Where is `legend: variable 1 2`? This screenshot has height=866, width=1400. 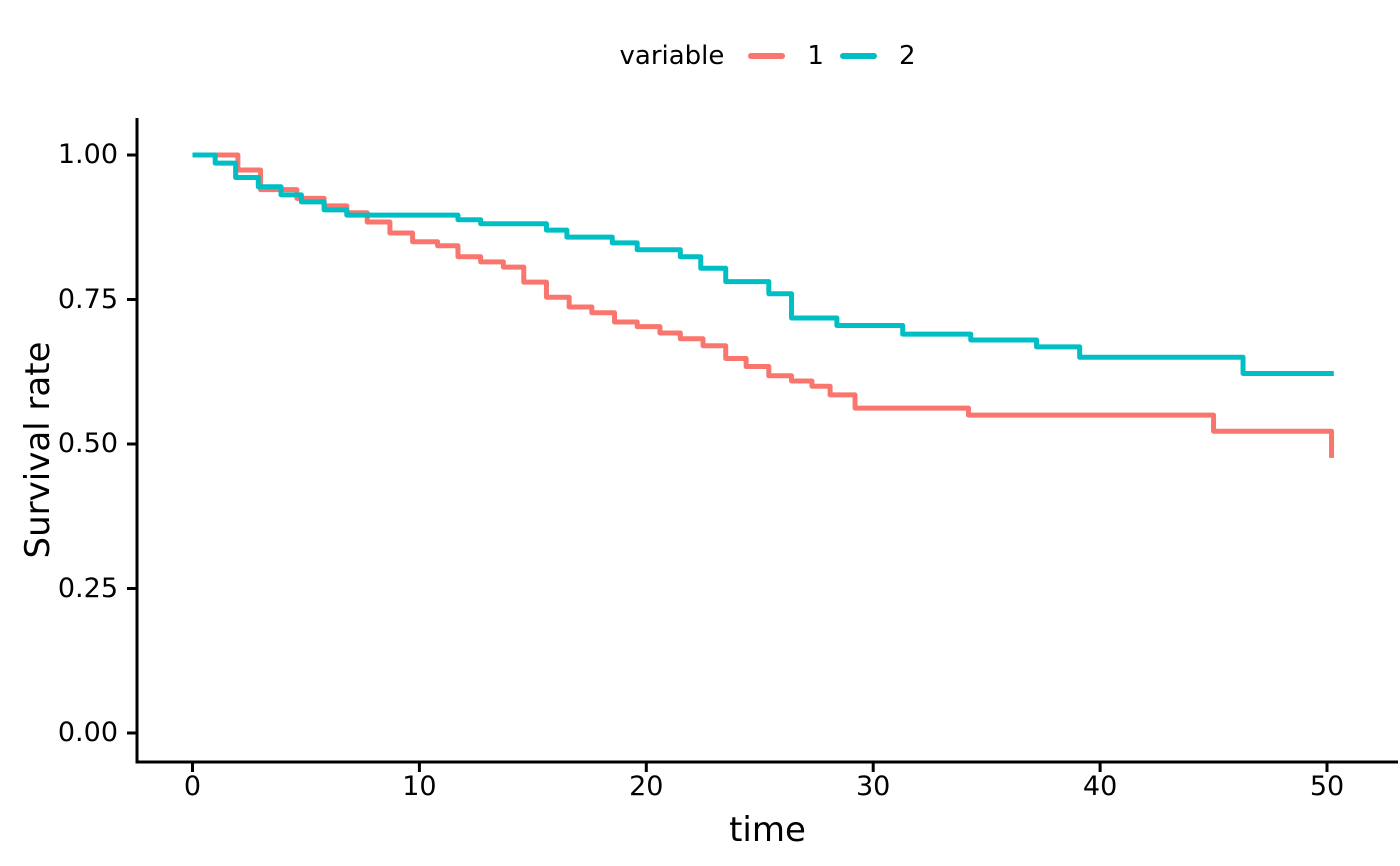 legend: variable 1 2 is located at coordinates (767, 56).